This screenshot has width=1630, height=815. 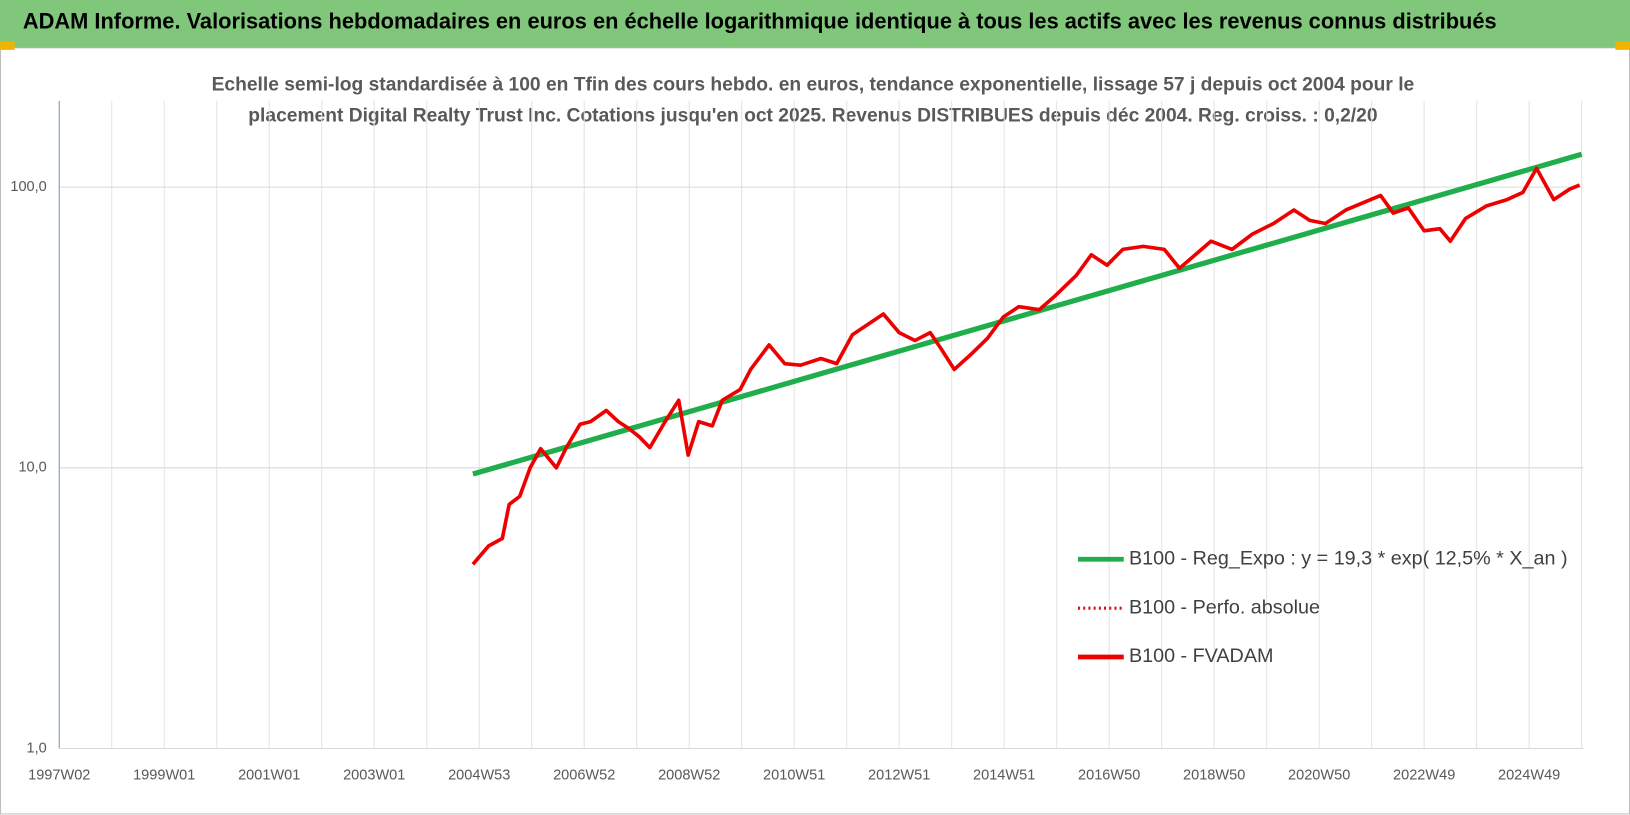 What do you see at coordinates (59, 775) in the screenshot?
I see `x-tick-label: 1997W02` at bounding box center [59, 775].